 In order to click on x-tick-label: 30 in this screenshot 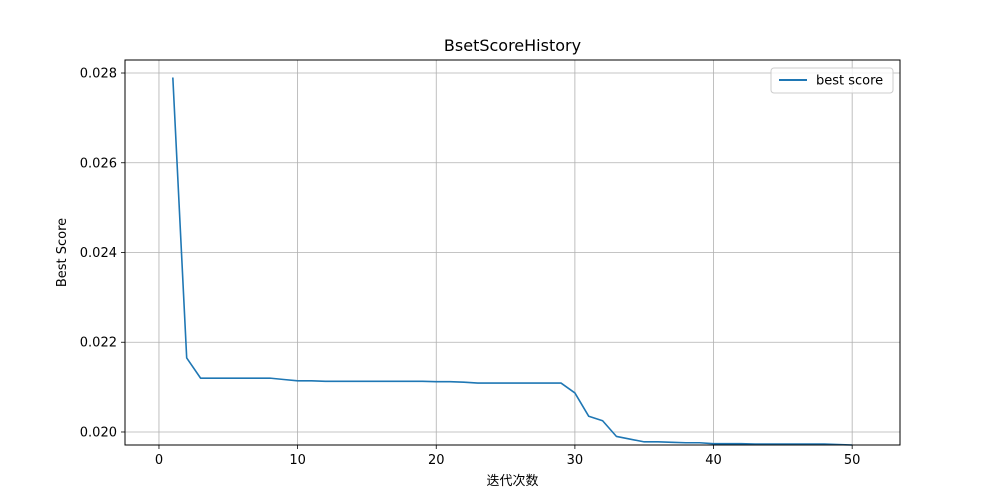, I will do `click(575, 460)`.